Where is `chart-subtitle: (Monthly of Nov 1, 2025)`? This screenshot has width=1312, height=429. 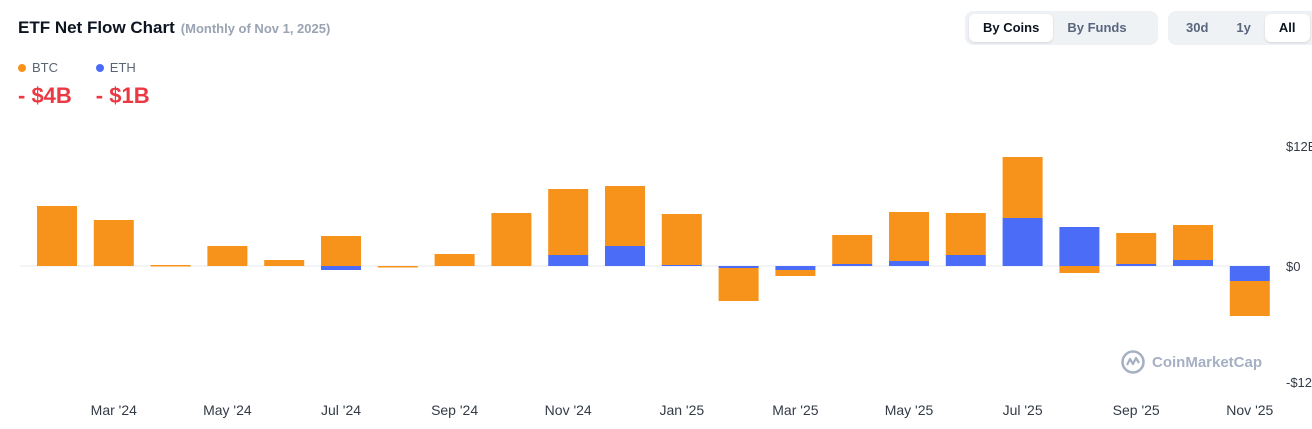
chart-subtitle: (Monthly of Nov 1, 2025) is located at coordinates (255, 28).